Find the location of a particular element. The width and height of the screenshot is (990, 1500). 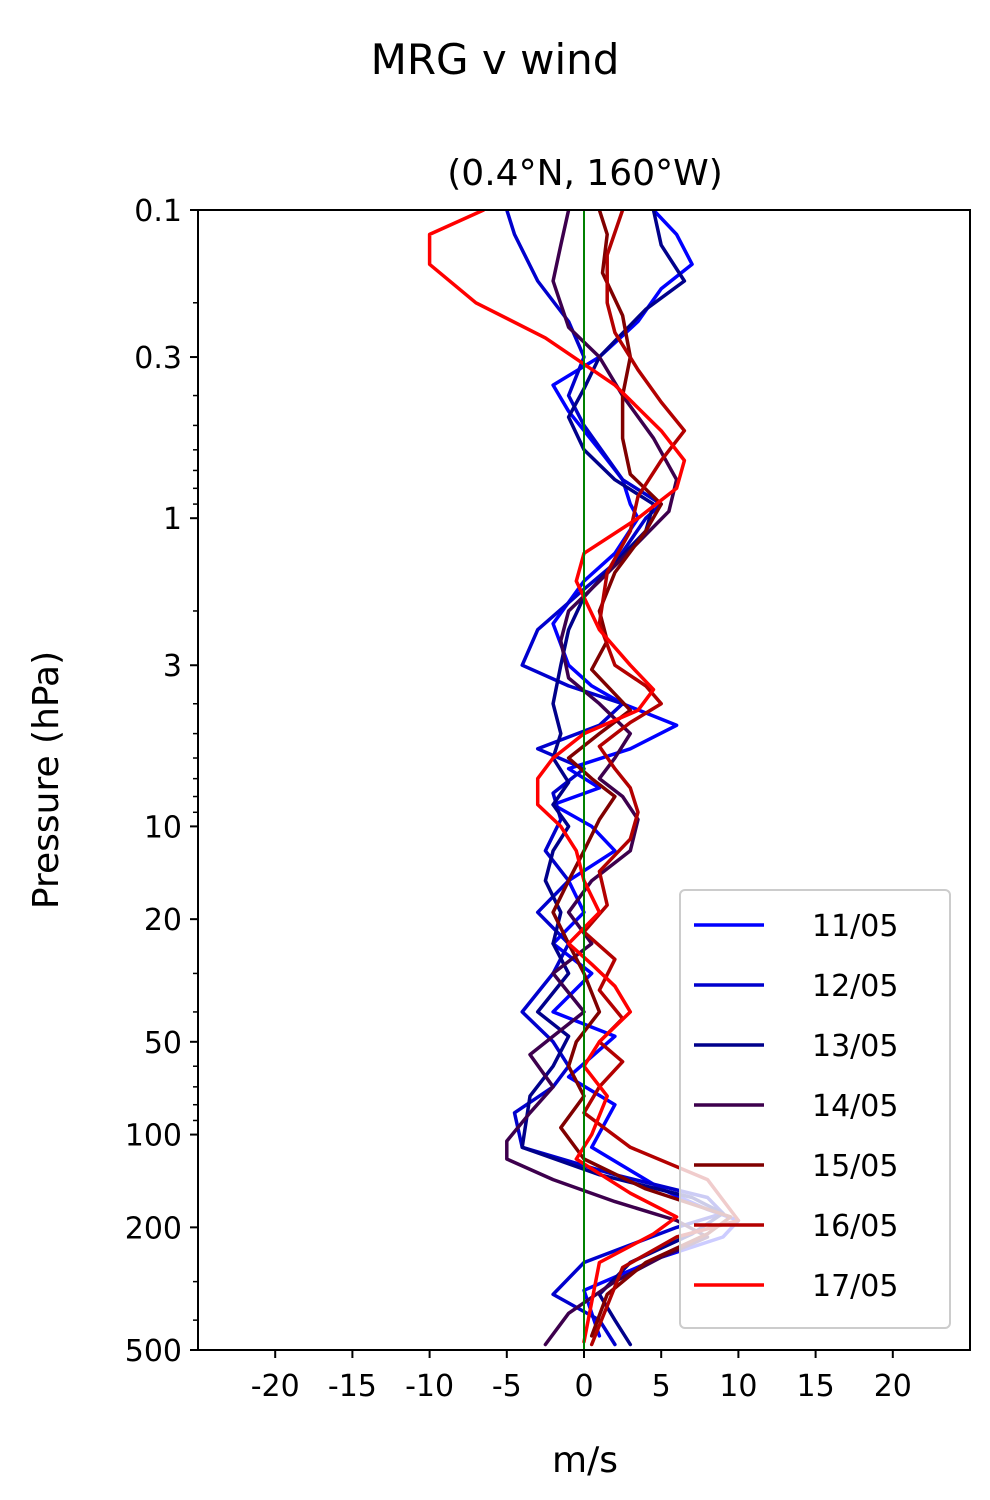

y-tick-label: 1 is located at coordinates (172, 519).